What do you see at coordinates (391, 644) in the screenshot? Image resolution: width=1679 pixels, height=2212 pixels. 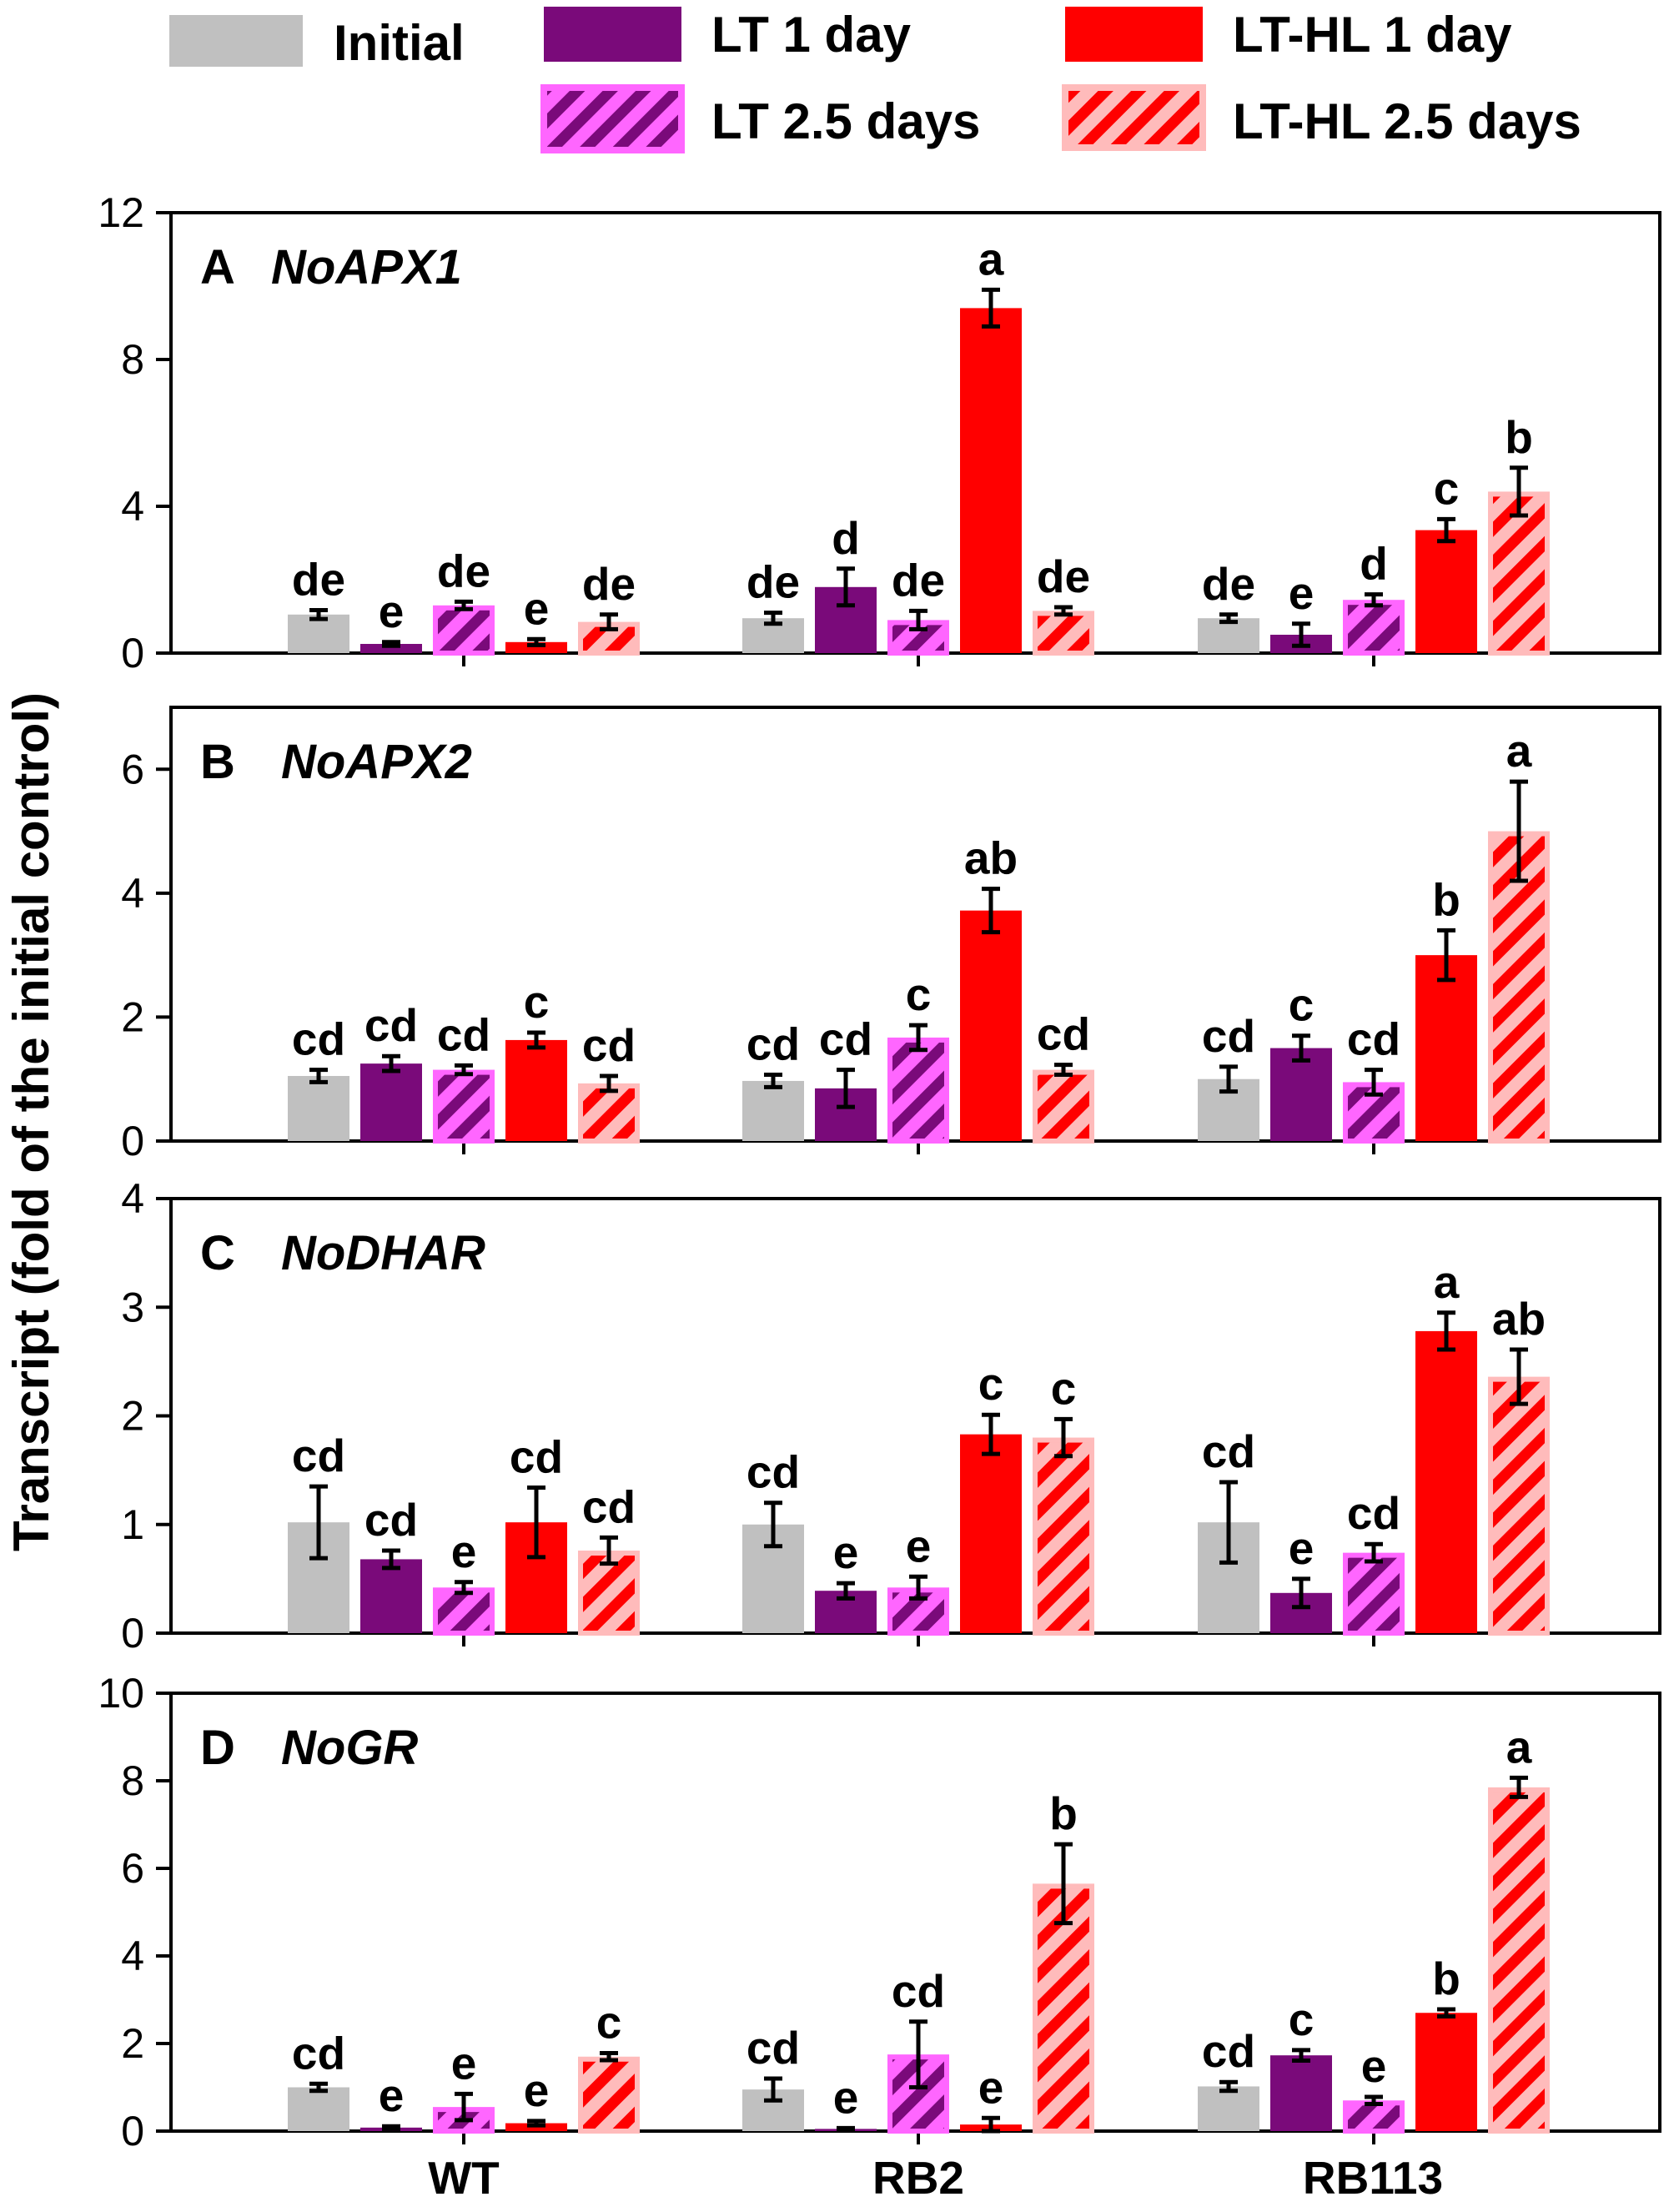 I see `errorbar-a-wt-lt-1-day` at bounding box center [391, 644].